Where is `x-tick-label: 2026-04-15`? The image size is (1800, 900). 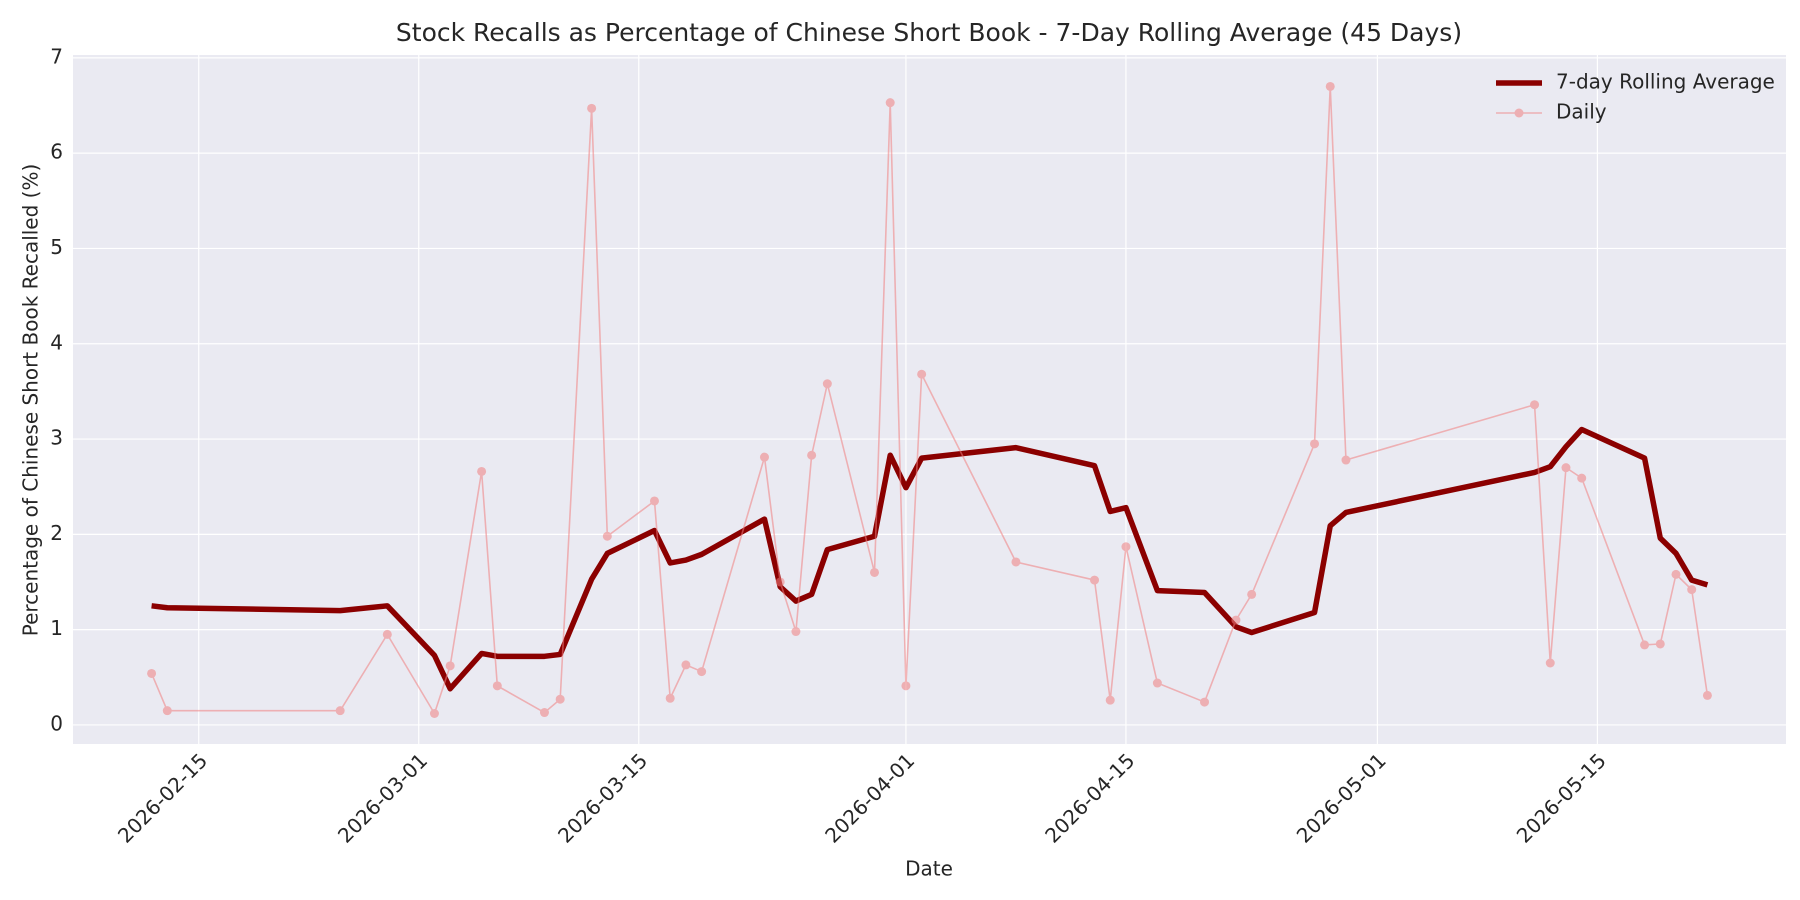
x-tick-label: 2026-04-15 is located at coordinates (1089, 797).